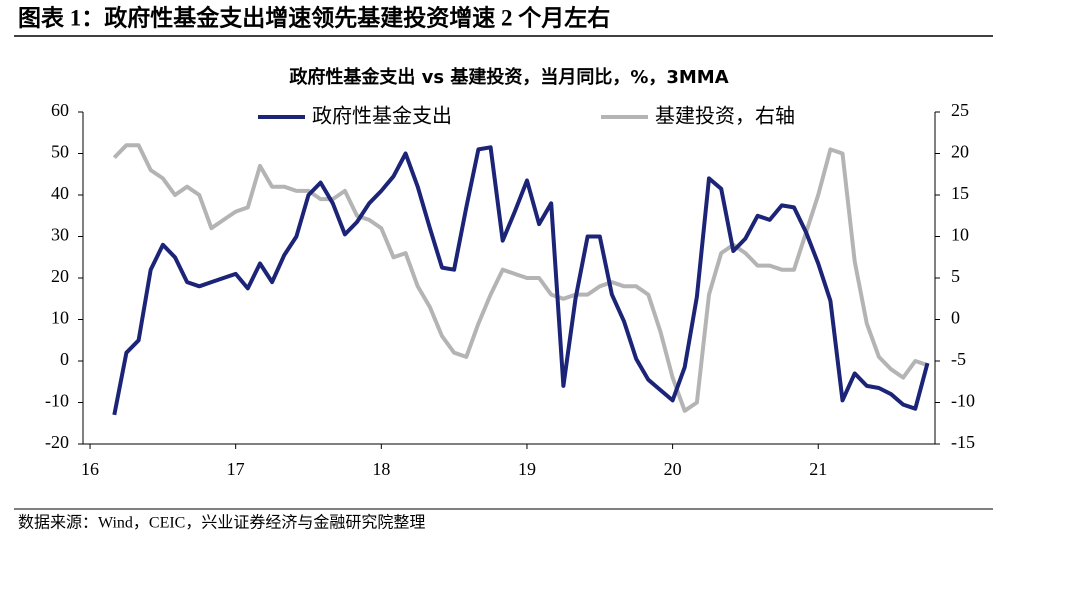 The width and height of the screenshot is (1080, 608). What do you see at coordinates (60, 276) in the screenshot?
I see `y-tick-label: 20` at bounding box center [60, 276].